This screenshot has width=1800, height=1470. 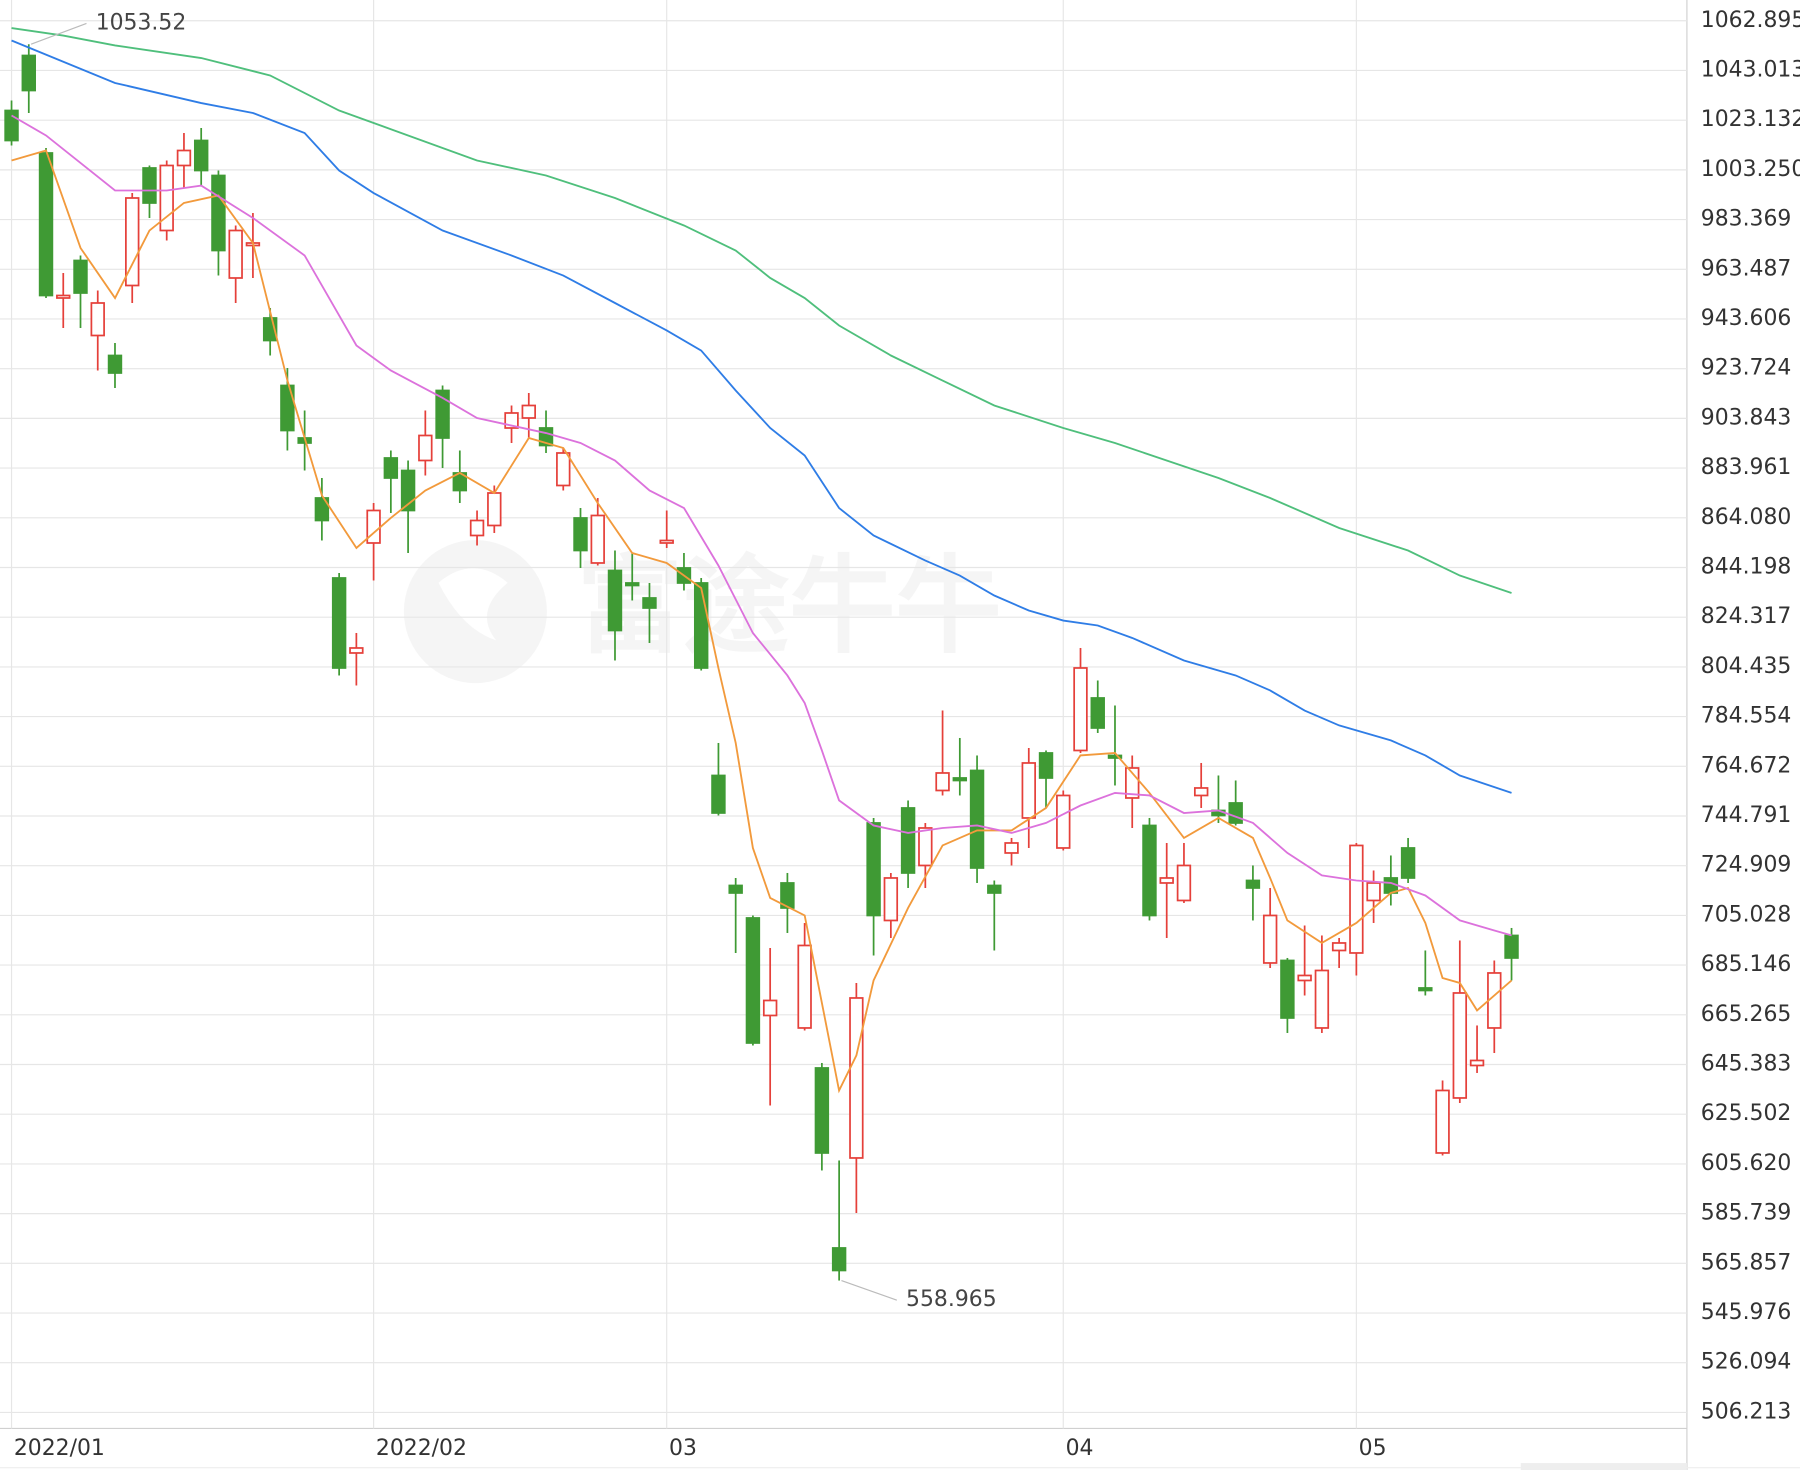 What do you see at coordinates (789, 607) in the screenshot?
I see `watermark-text: 富途牛牛` at bounding box center [789, 607].